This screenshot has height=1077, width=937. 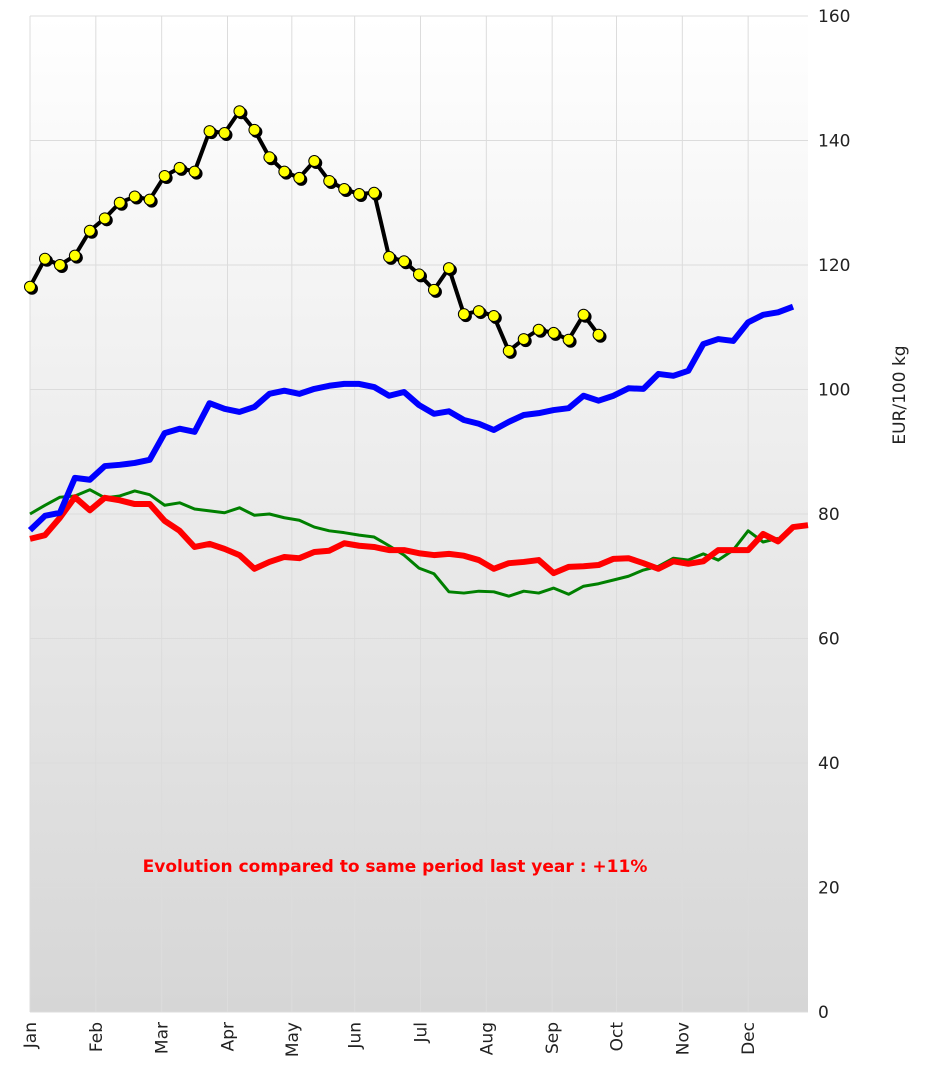 I want to click on x-tick-label: Oct, so click(x=617, y=1037).